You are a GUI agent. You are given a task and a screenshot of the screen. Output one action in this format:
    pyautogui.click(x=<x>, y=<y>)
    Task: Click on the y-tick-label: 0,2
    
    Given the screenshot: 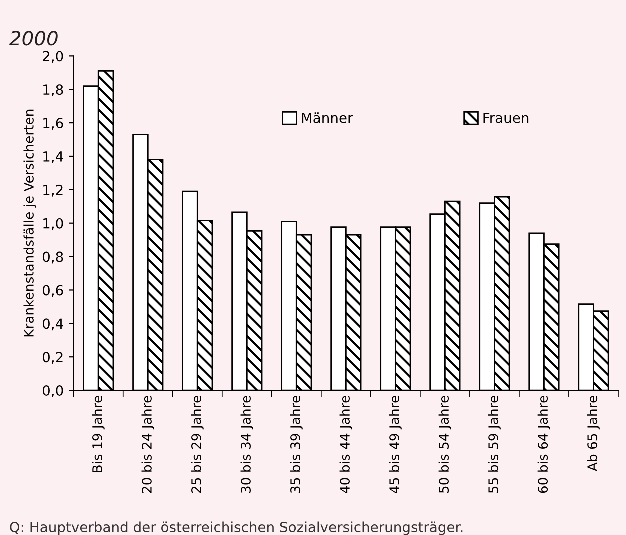 What is the action you would take?
    pyautogui.click(x=52, y=358)
    